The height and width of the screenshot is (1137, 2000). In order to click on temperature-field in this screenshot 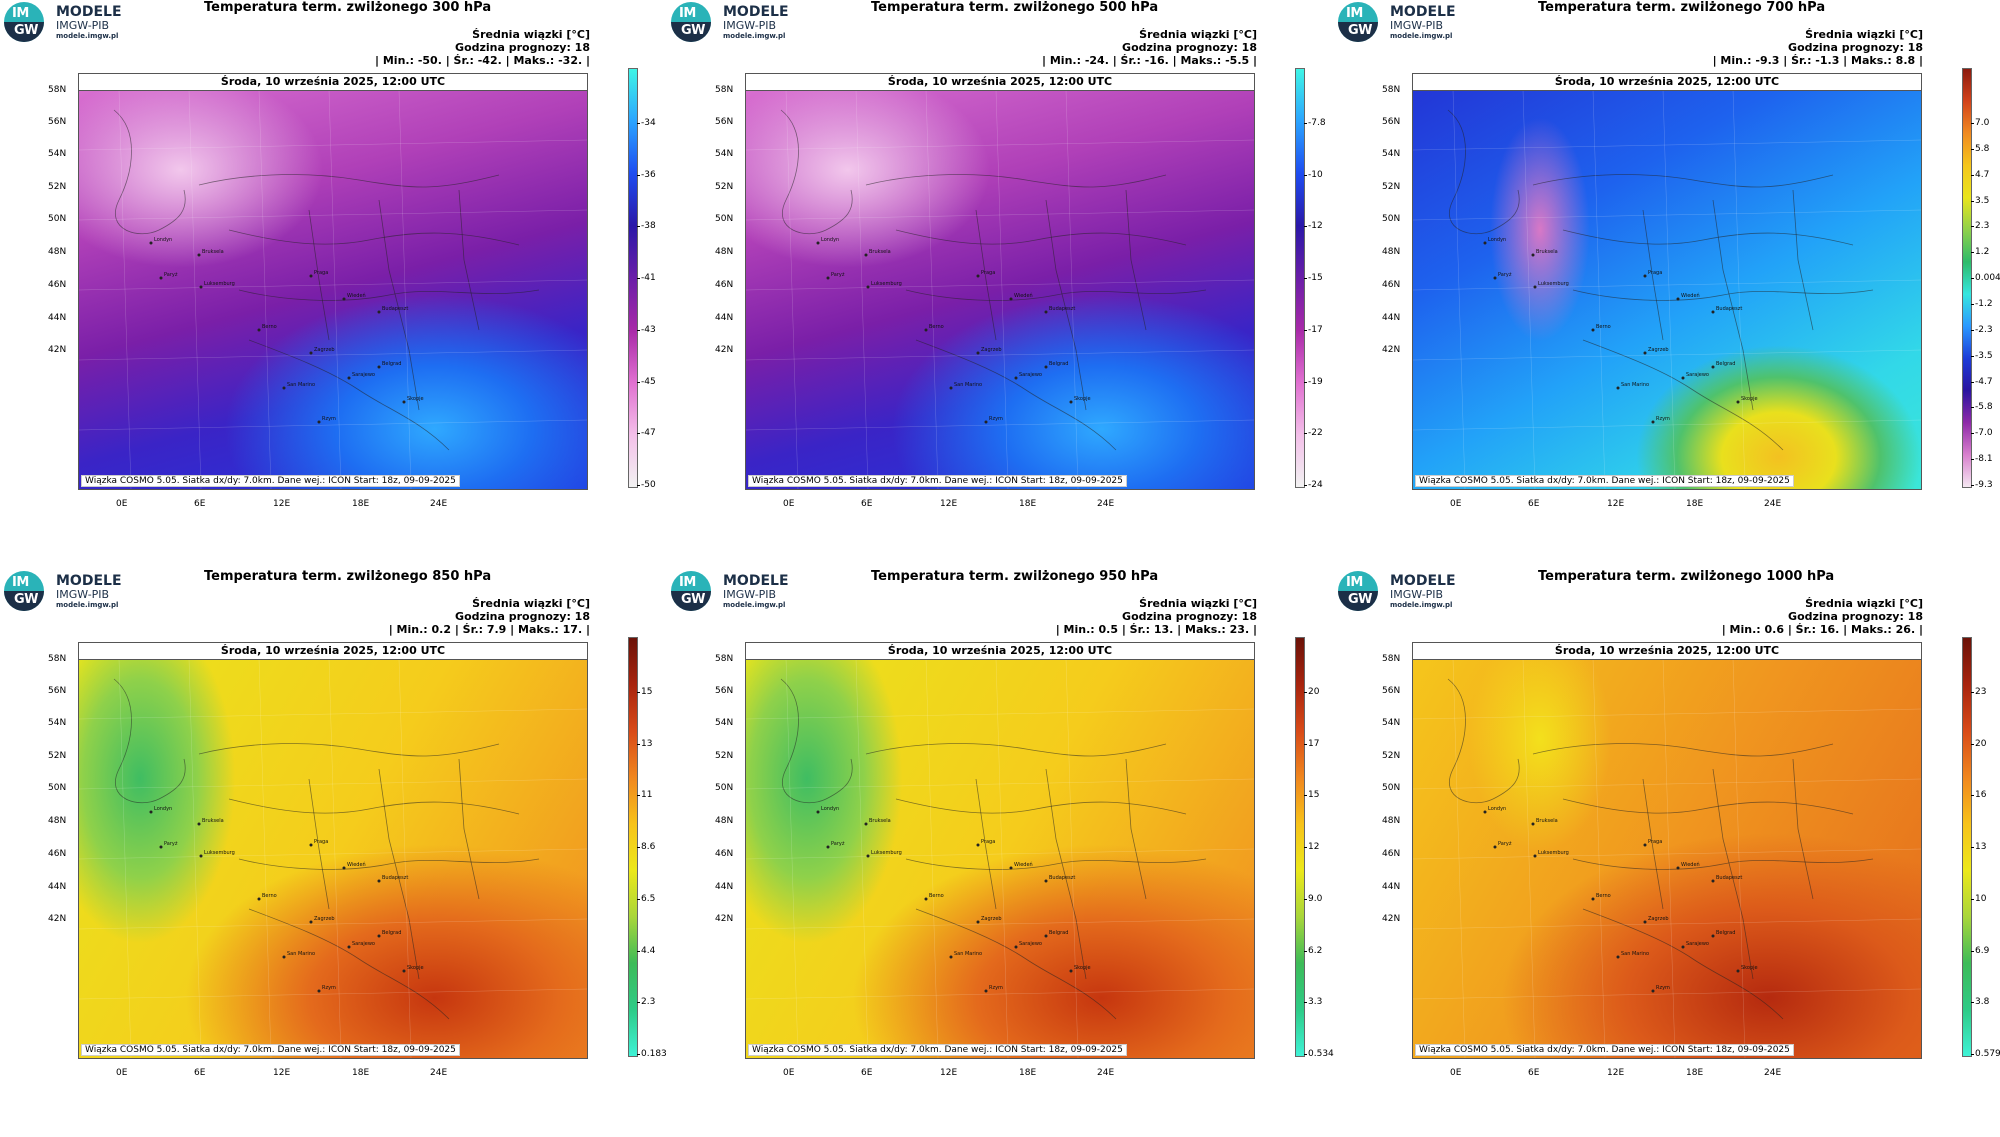, I will do `click(333, 858)`.